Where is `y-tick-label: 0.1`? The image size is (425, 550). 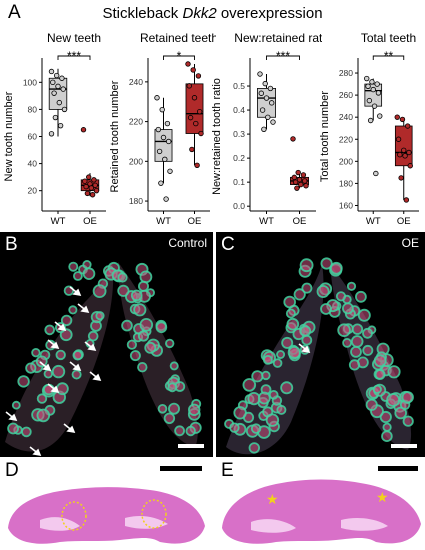
y-tick-label: 0.1 is located at coordinates (239, 182).